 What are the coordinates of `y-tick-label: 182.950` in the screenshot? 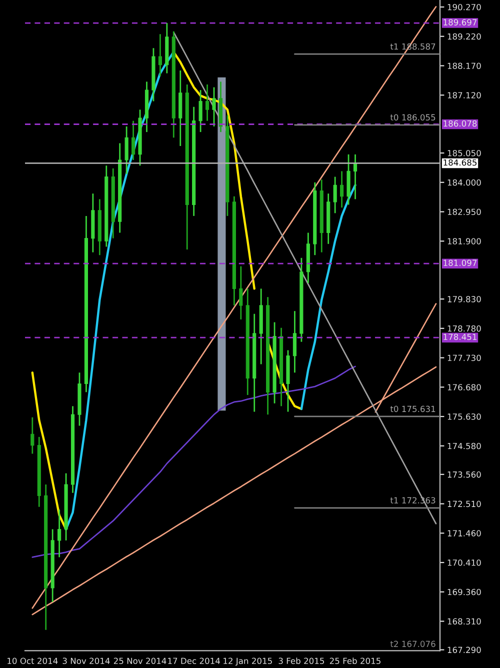 It's located at (464, 212).